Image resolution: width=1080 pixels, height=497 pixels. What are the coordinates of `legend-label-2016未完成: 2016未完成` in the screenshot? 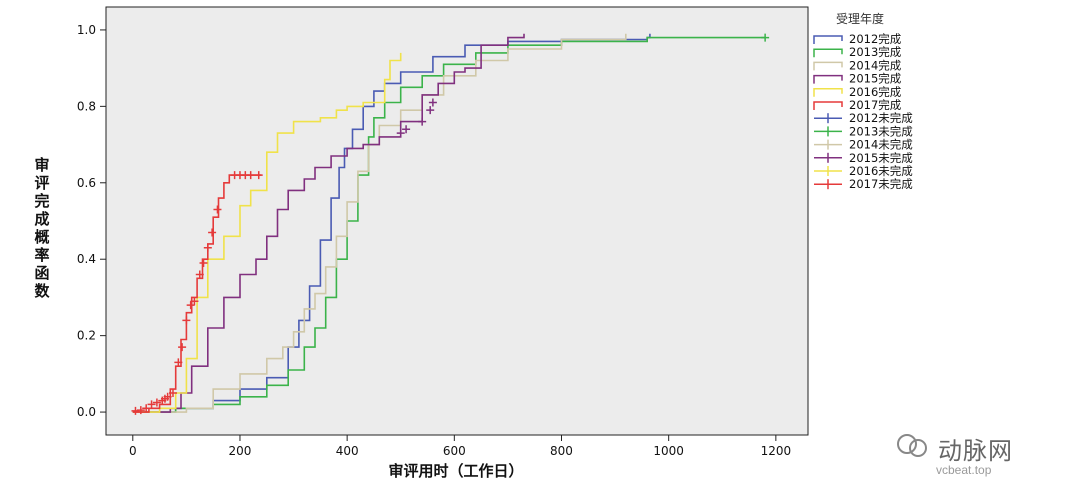 It's located at (881, 171).